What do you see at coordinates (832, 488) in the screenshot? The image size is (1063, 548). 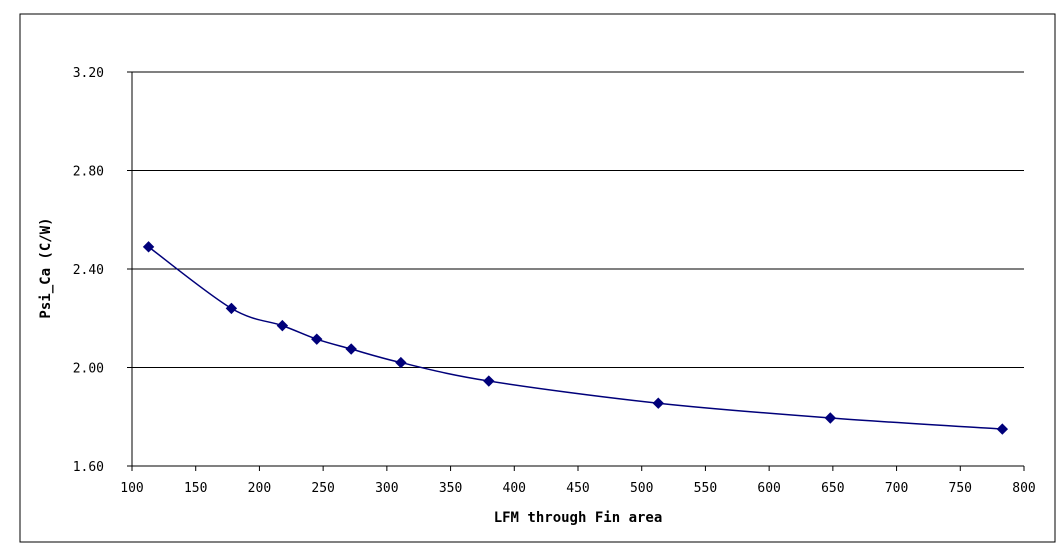 I see `x-tick-label-11: 650` at bounding box center [832, 488].